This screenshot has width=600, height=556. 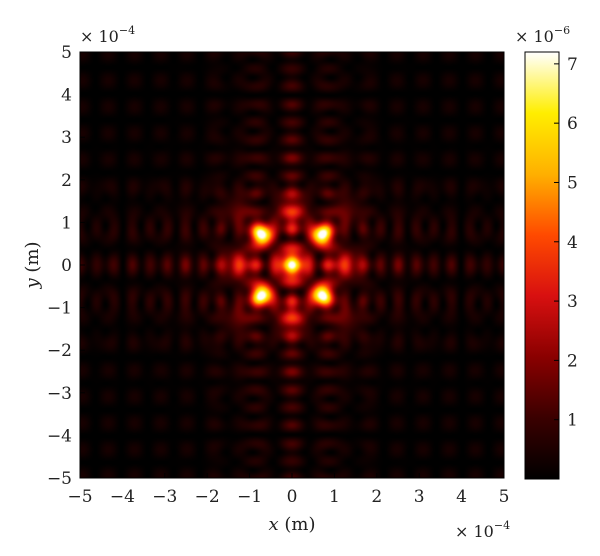 What do you see at coordinates (59, 436) in the screenshot?
I see `y-tick-label: −4` at bounding box center [59, 436].